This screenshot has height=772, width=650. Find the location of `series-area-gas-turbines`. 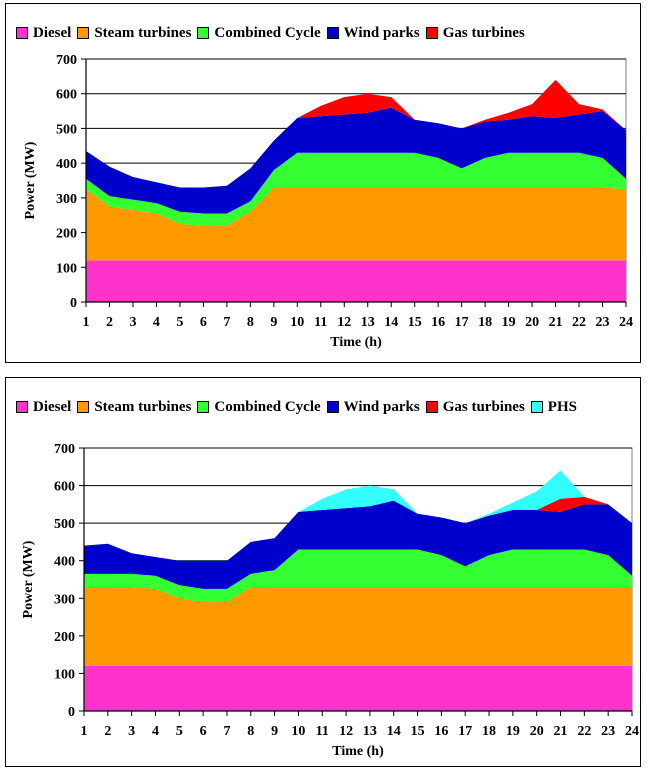

series-area-gas-turbines is located at coordinates (356, 133).